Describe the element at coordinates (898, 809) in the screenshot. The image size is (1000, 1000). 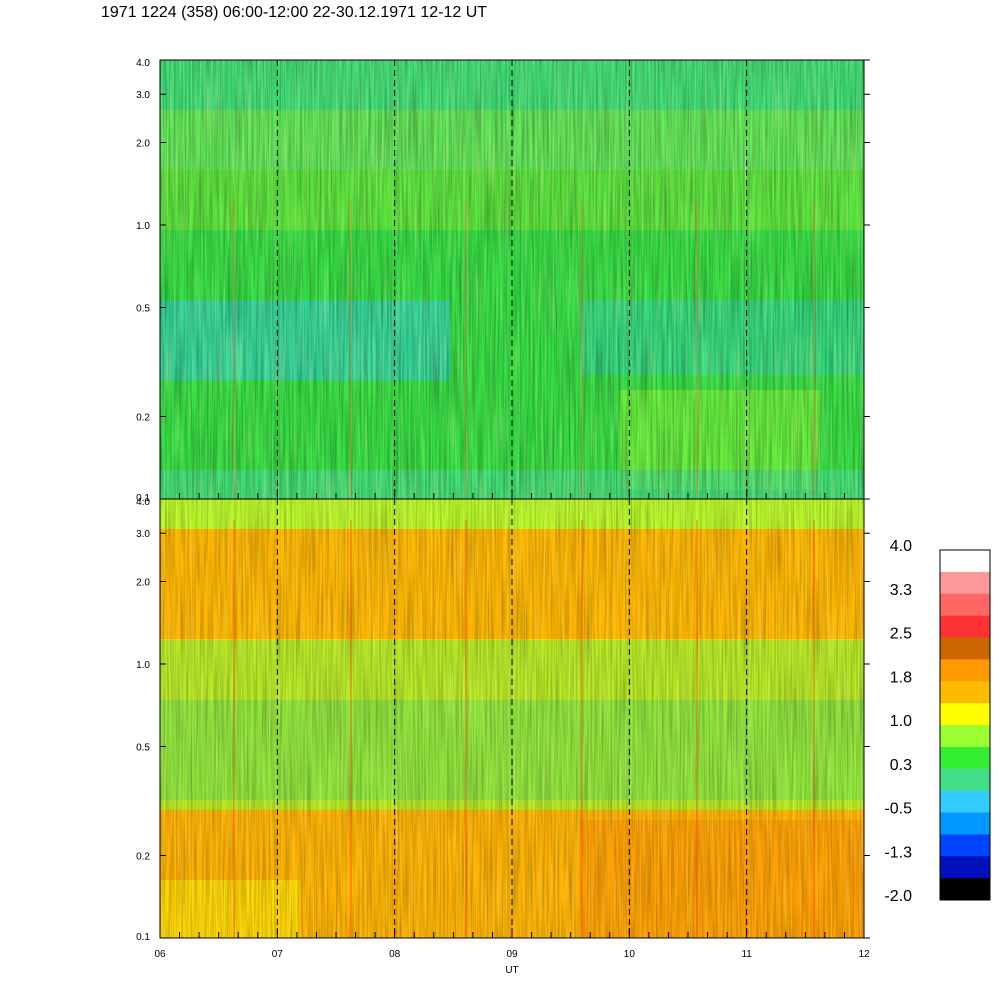
I see `colorbar-label: -0.5` at that location.